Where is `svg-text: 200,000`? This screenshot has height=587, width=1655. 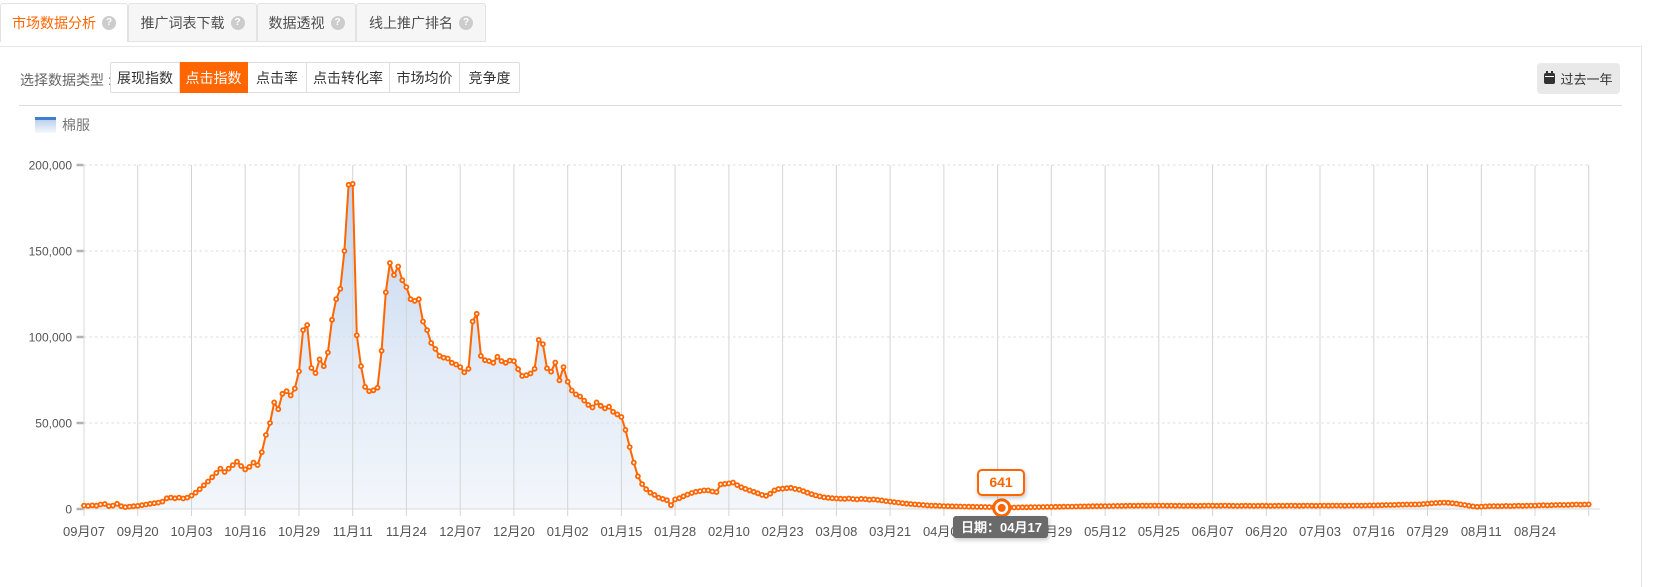
svg-text: 200,000 is located at coordinates (51, 166).